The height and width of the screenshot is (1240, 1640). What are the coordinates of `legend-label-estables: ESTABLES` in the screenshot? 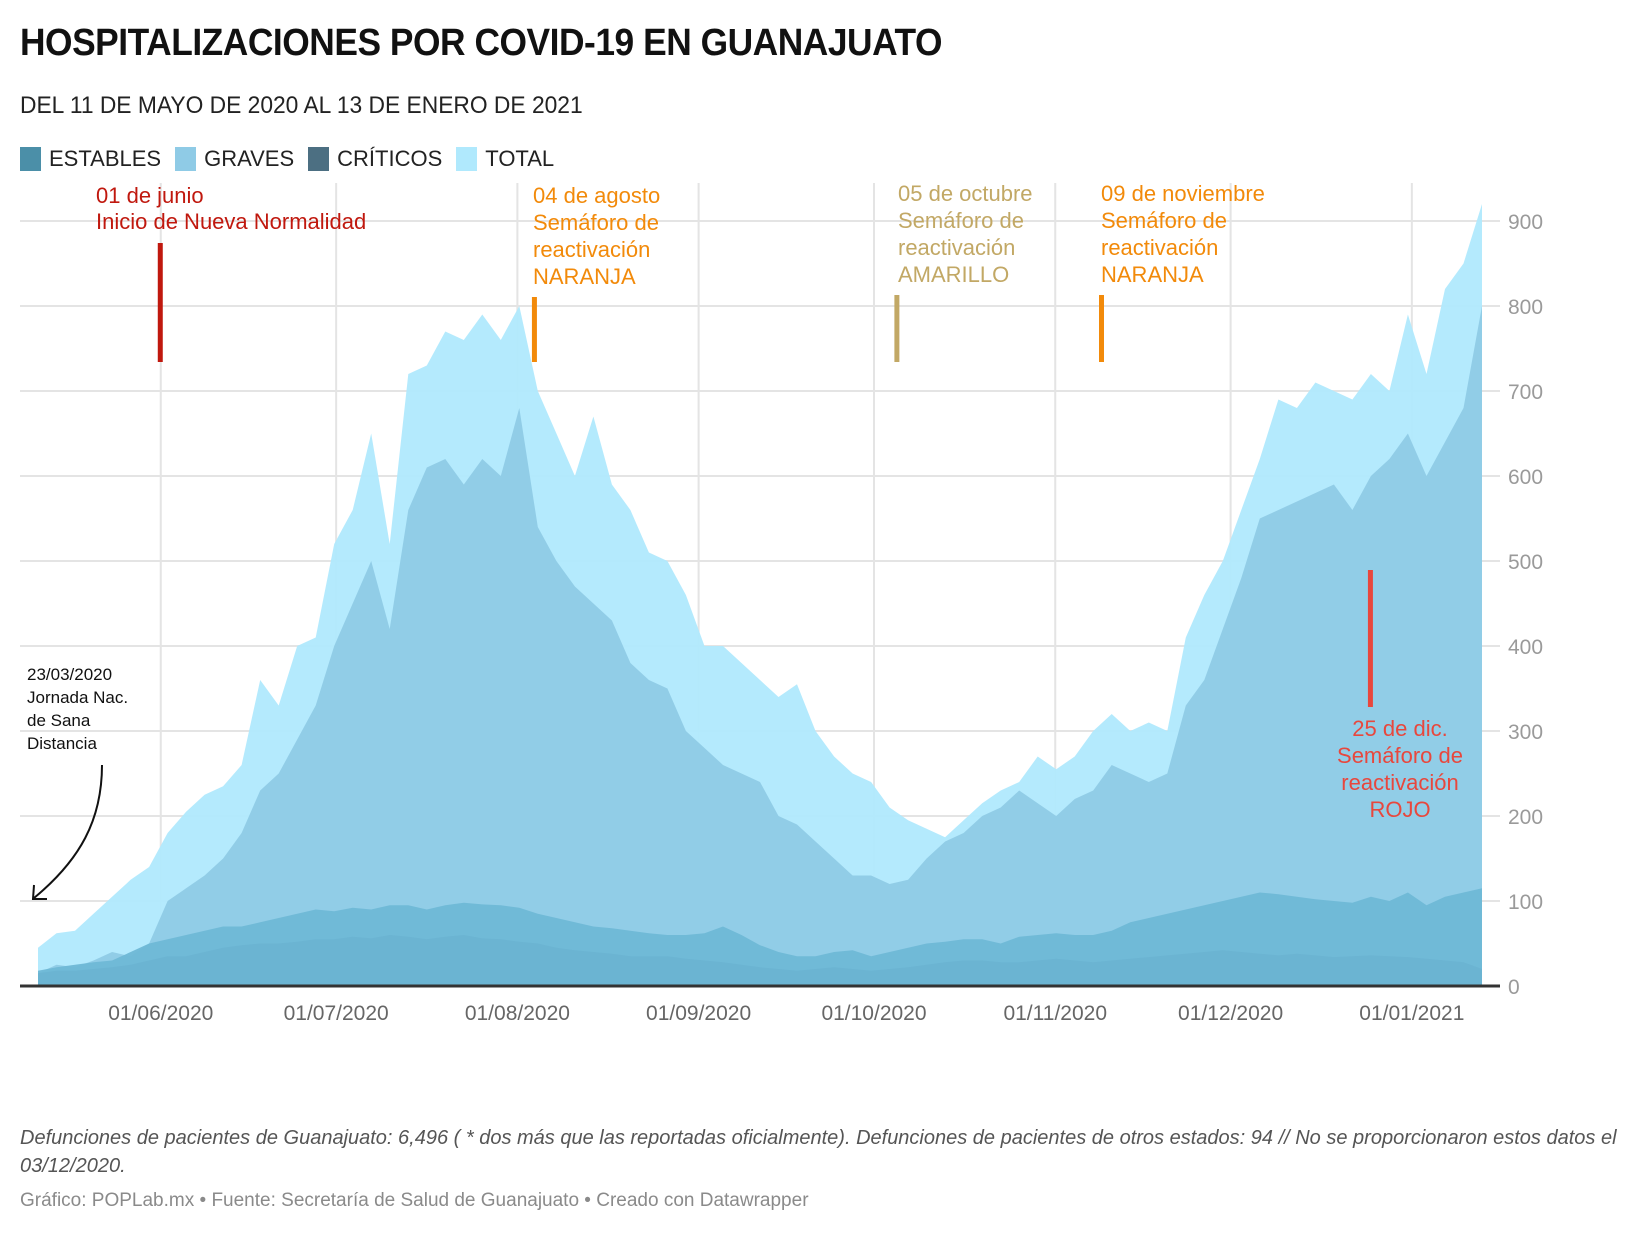 It's located at (105, 158).